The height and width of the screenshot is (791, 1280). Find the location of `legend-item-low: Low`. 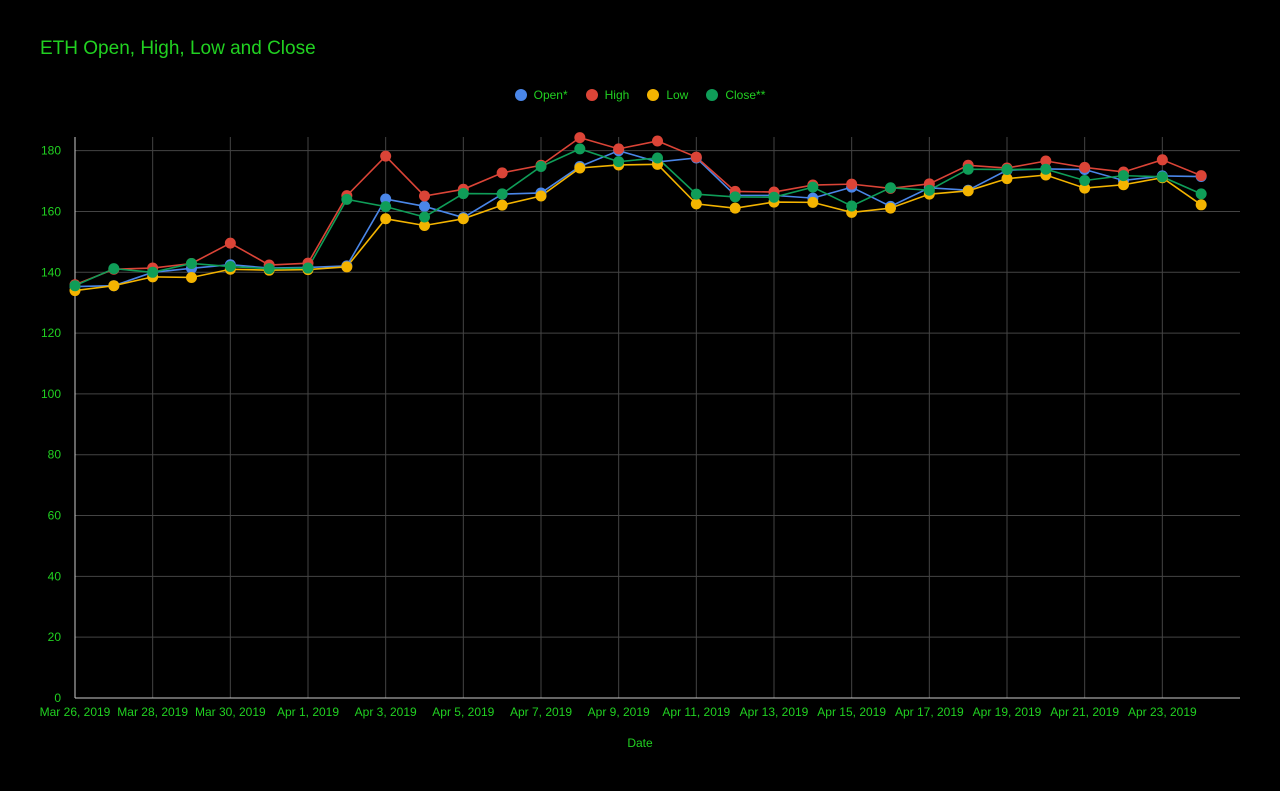

legend-item-low: Low is located at coordinates (667, 95).